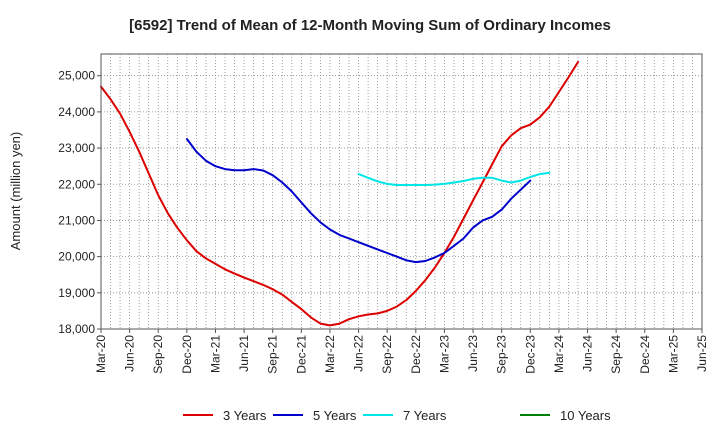 The width and height of the screenshot is (720, 440). What do you see at coordinates (502, 354) in the screenshot?
I see `x-tick-label: Sep-23` at bounding box center [502, 354].